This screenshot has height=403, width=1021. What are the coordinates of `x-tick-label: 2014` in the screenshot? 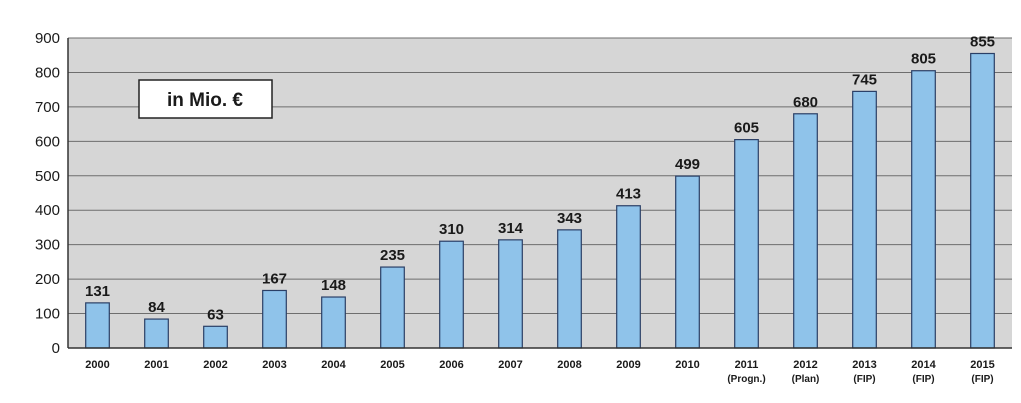 It's located at (923, 365).